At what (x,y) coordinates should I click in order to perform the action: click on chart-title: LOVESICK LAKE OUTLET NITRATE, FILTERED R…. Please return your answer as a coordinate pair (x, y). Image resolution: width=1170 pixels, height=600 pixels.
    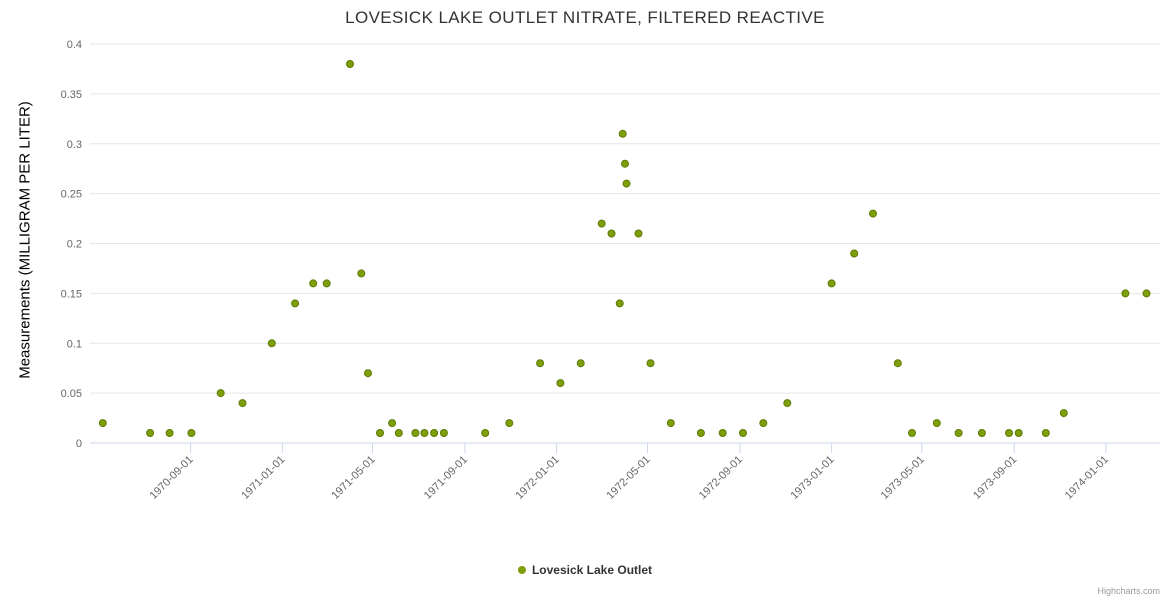
    Looking at the image, I should click on (585, 17).